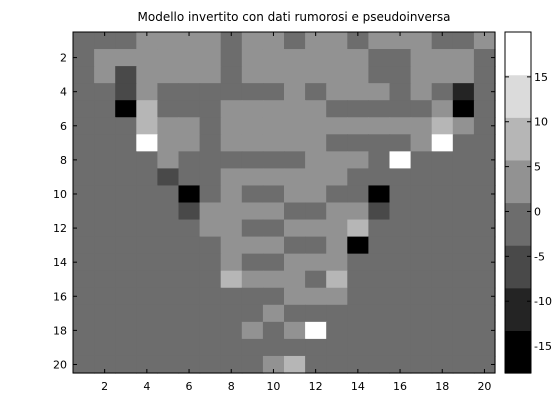 Image resolution: width=560 pixels, height=420 pixels. I want to click on y-tick-label: 18, so click(60, 330).